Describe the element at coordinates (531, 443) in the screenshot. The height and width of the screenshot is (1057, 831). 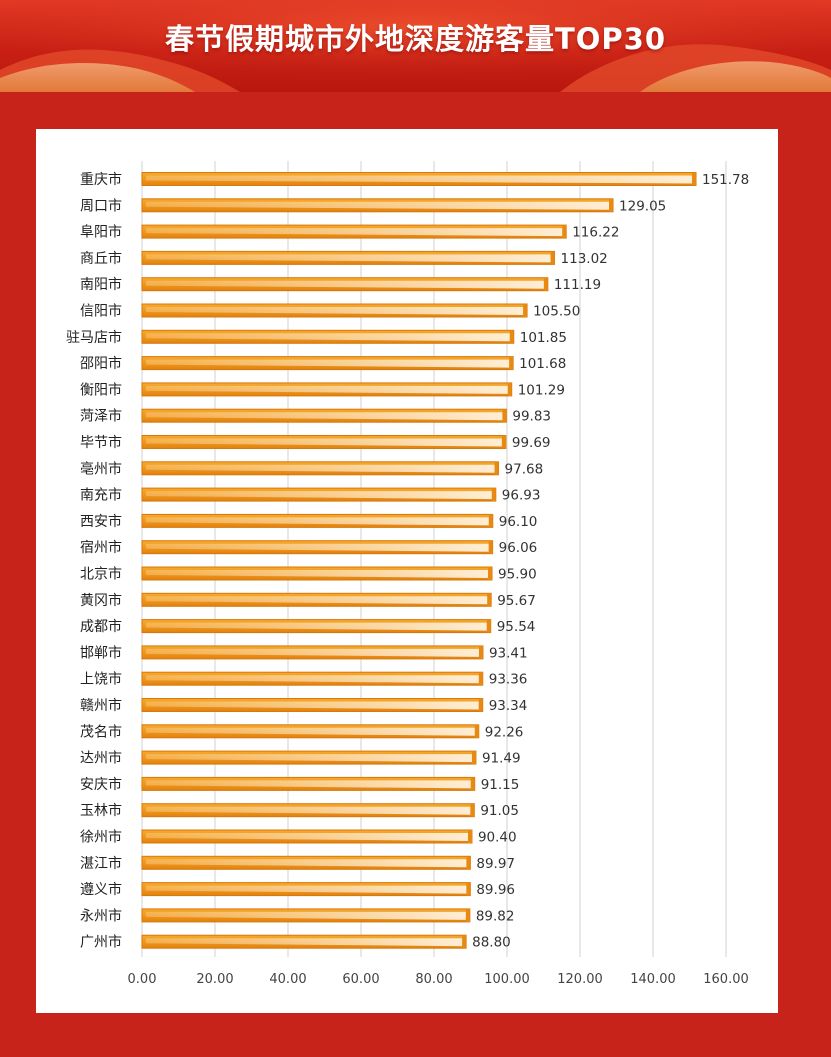
I see `value-label: 99.69` at that location.